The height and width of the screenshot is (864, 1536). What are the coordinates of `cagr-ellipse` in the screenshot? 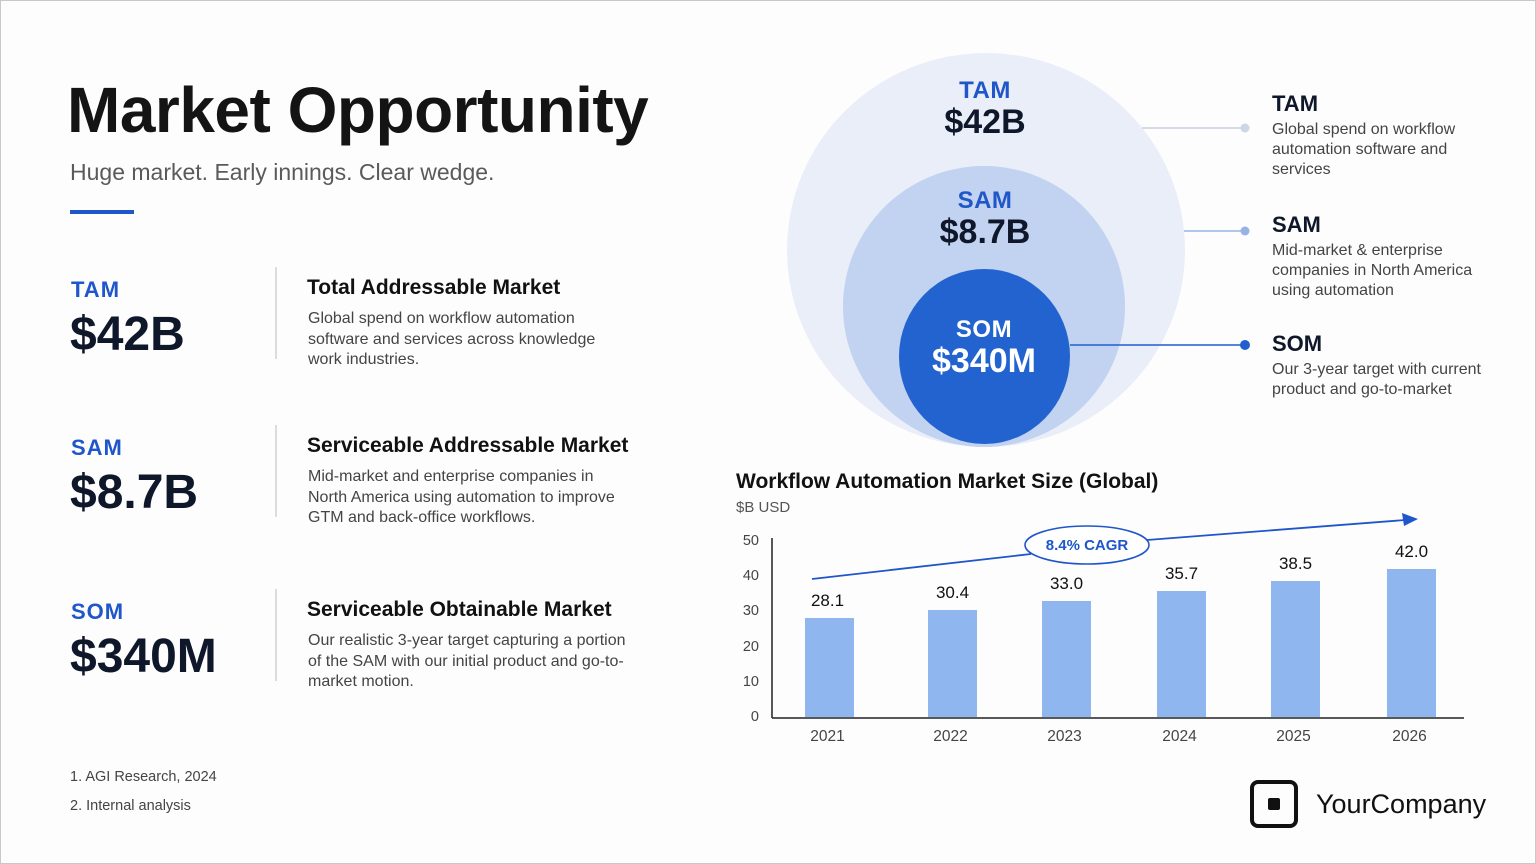 It's located at (1087, 545).